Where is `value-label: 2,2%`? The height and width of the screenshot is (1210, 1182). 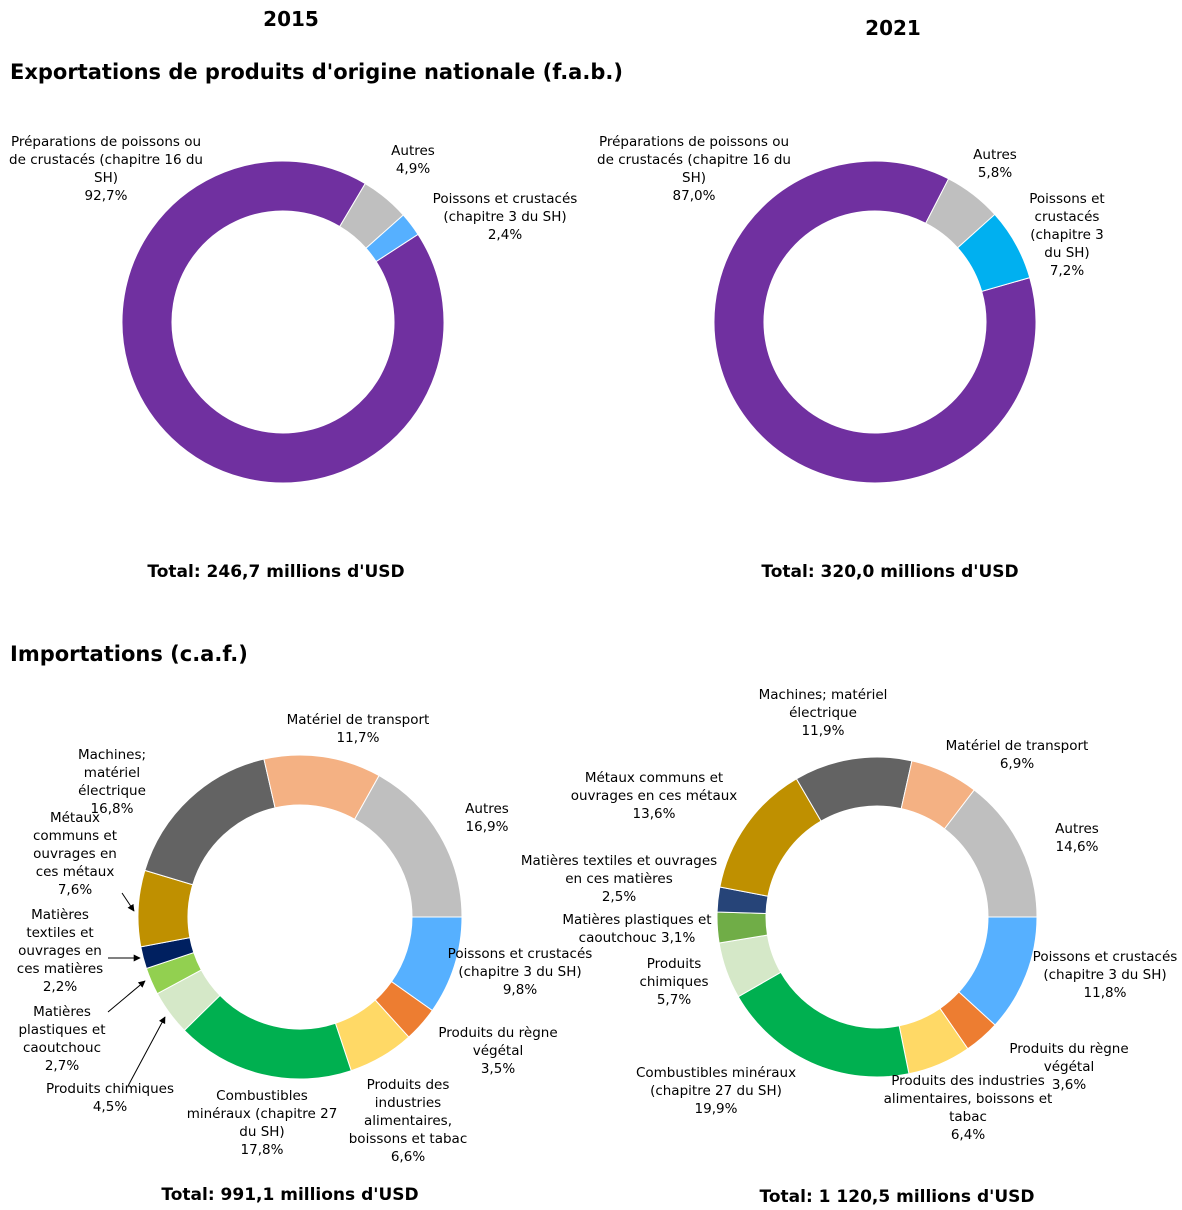
value-label: 2,2% is located at coordinates (60, 987).